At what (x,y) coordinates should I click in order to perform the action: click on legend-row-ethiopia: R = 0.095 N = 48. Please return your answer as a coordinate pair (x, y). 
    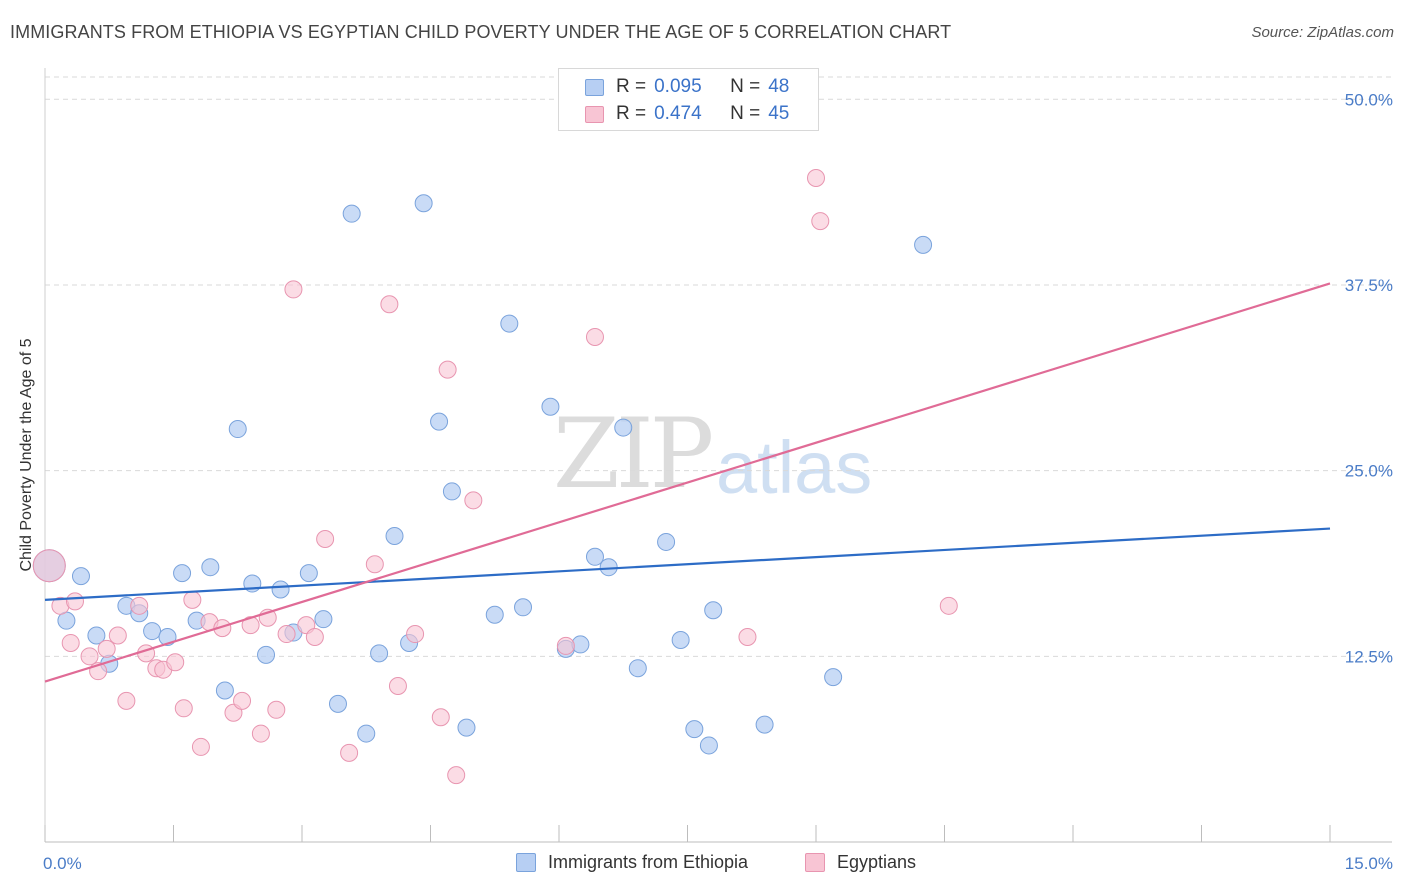
    Looking at the image, I should click on (687, 87).